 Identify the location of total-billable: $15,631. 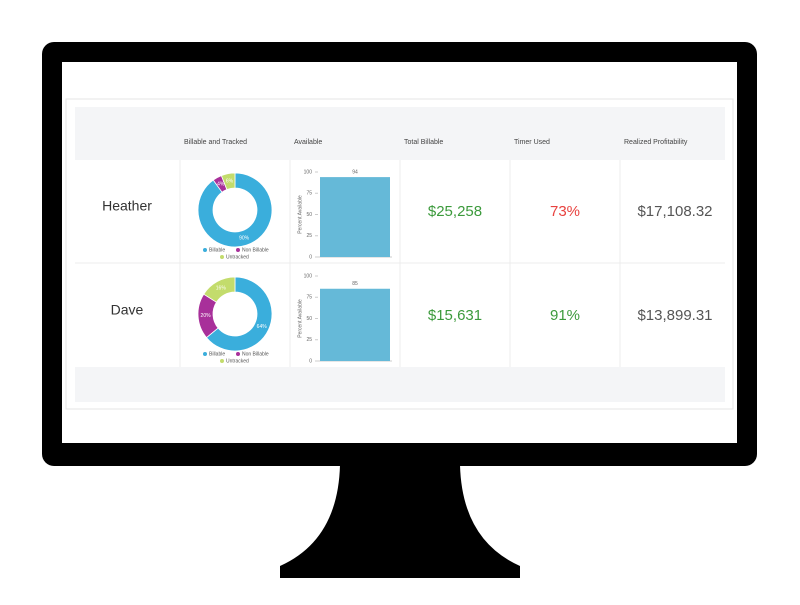
(455, 315).